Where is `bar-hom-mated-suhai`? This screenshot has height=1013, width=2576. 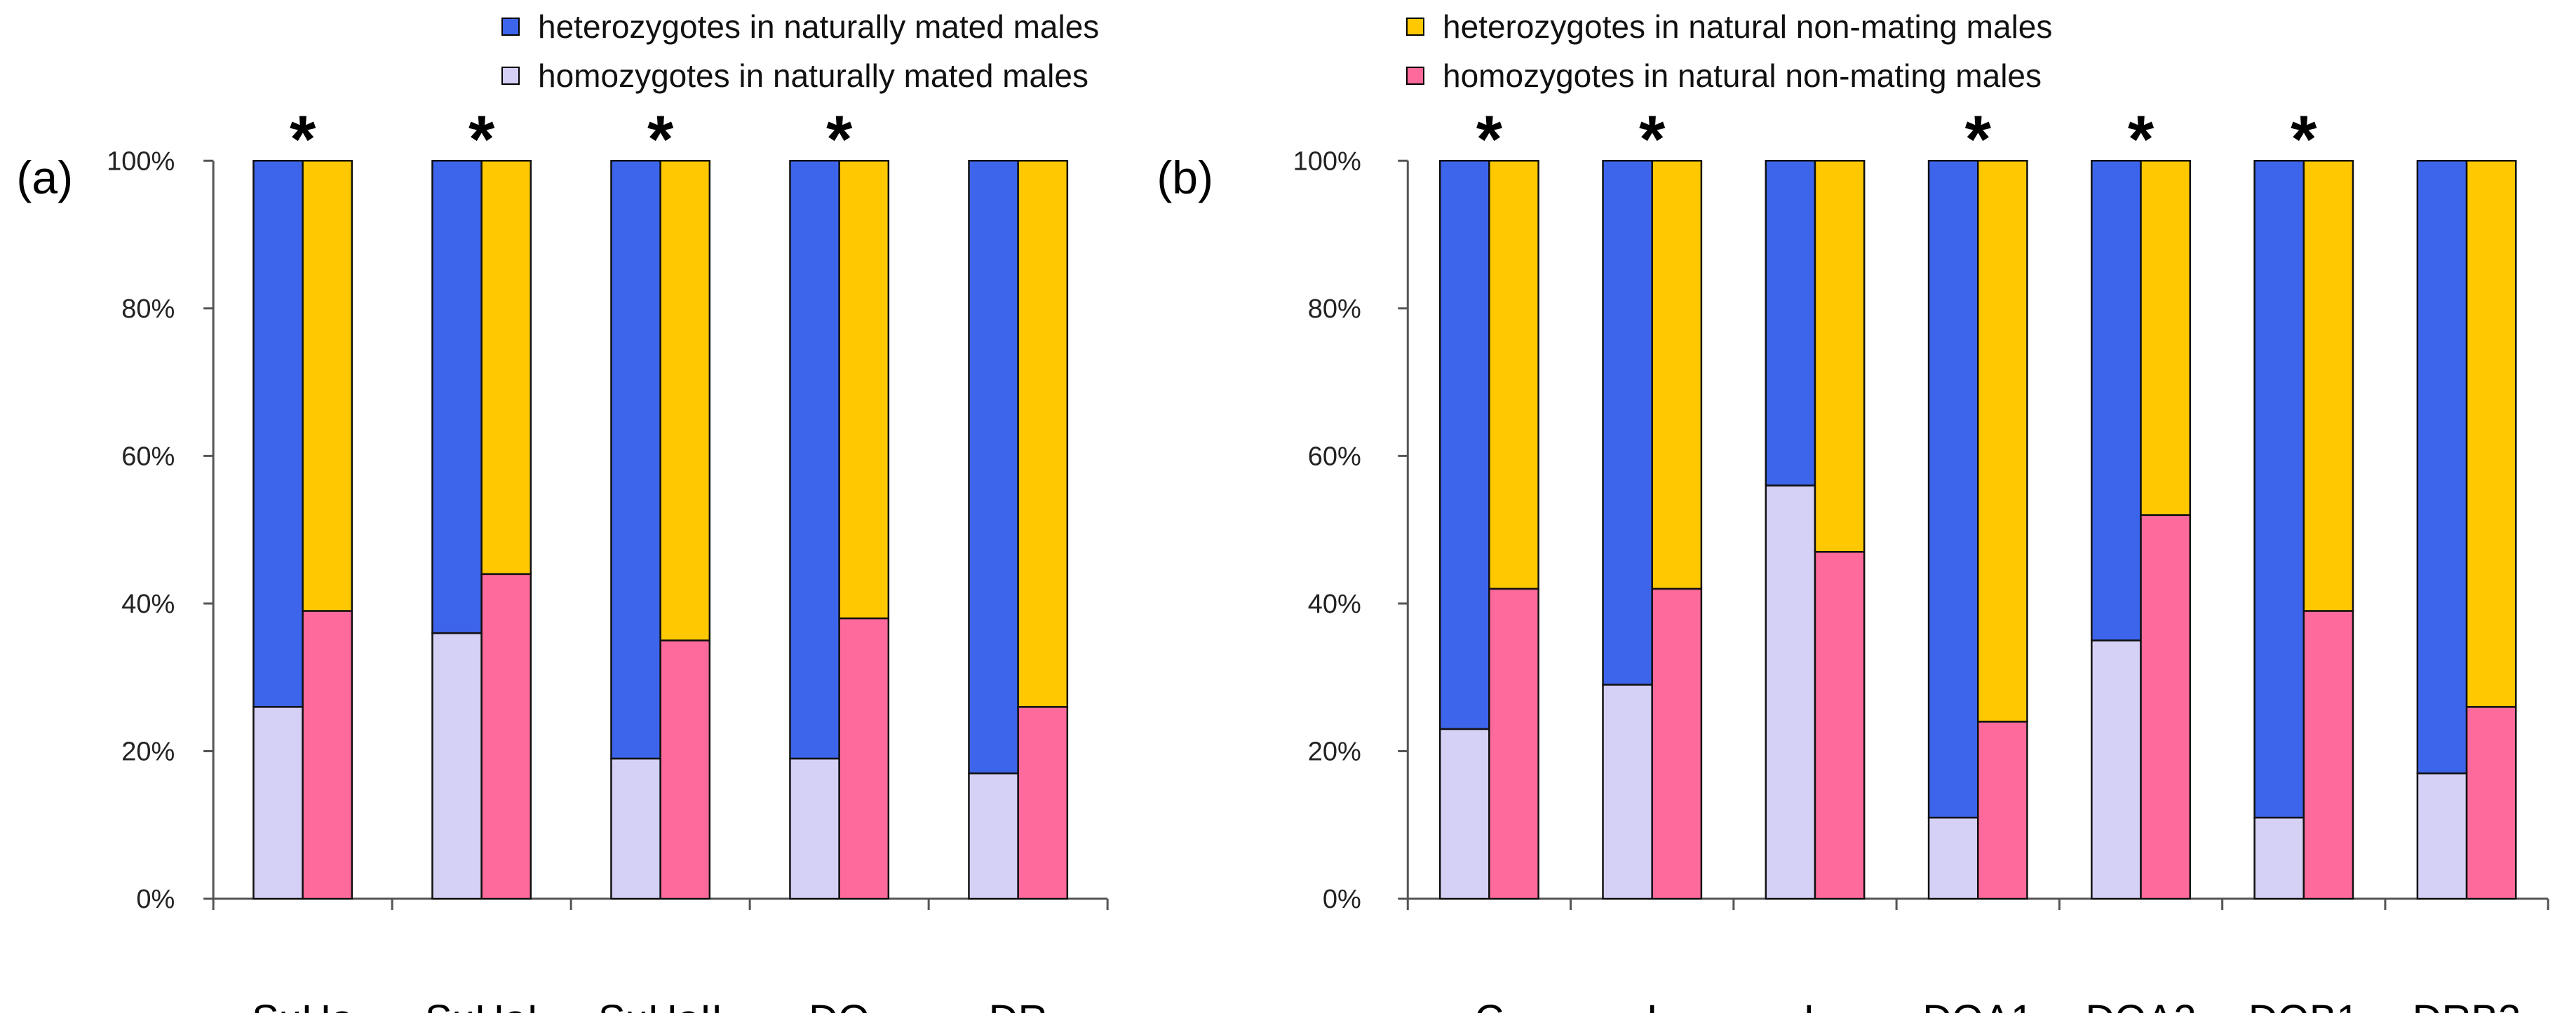 bar-hom-mated-suhai is located at coordinates (457, 766).